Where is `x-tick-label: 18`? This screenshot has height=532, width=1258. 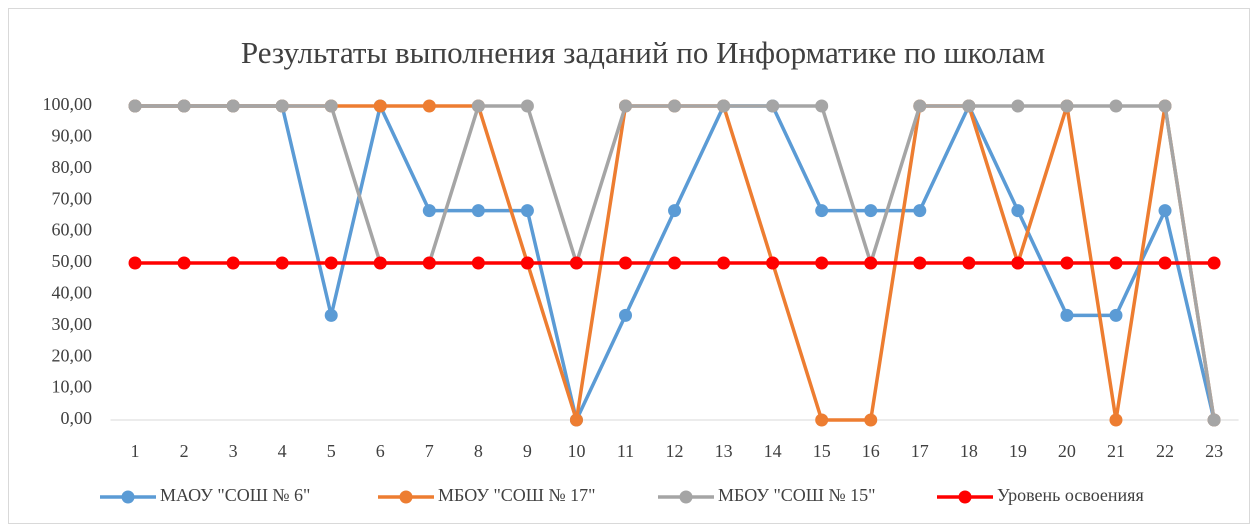
x-tick-label: 18 is located at coordinates (969, 451).